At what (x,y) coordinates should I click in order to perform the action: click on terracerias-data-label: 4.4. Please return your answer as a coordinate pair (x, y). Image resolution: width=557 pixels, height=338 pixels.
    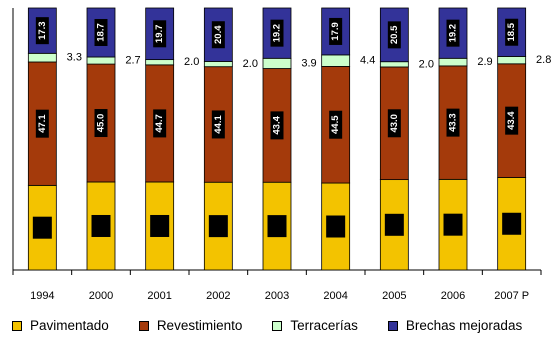
    Looking at the image, I should click on (367, 61).